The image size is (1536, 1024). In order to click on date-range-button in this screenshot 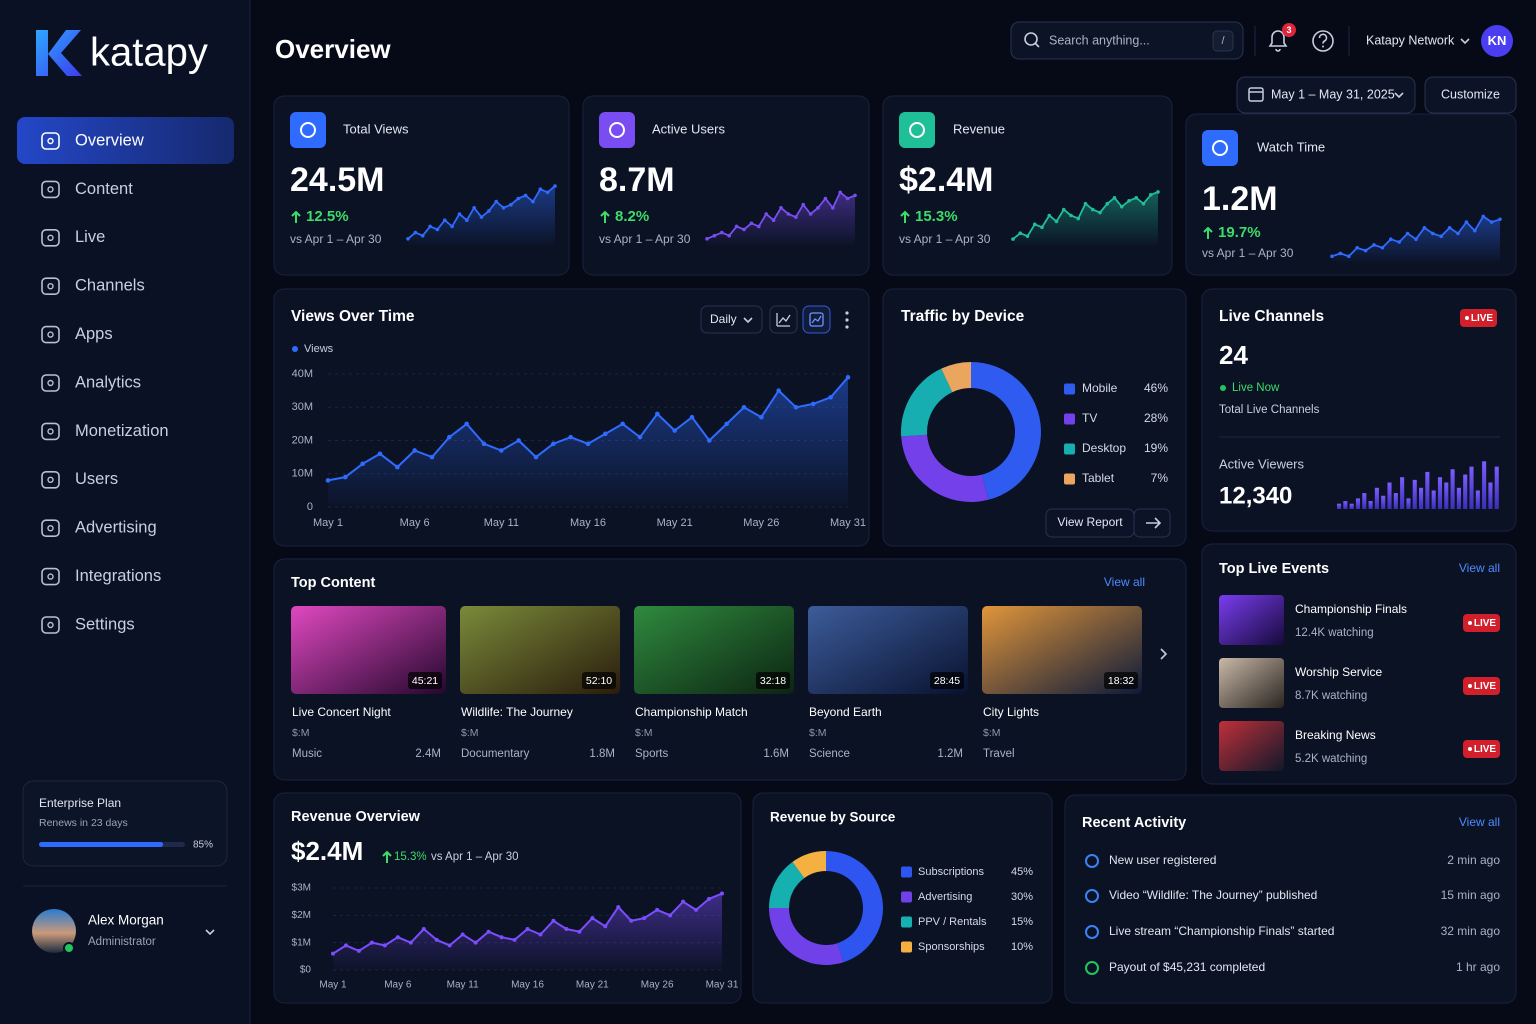, I will do `click(1326, 95)`.